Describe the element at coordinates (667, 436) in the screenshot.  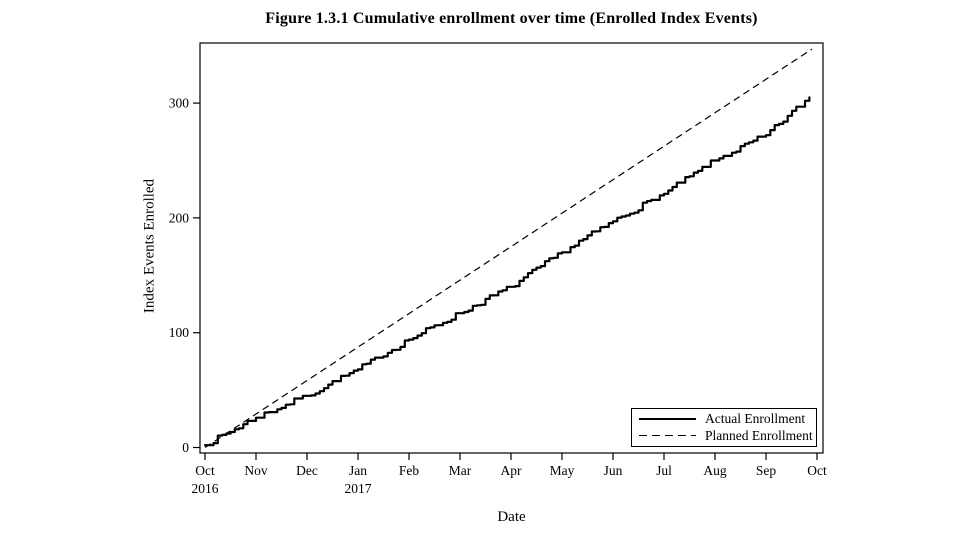
I see `planned-line-sample-icon` at that location.